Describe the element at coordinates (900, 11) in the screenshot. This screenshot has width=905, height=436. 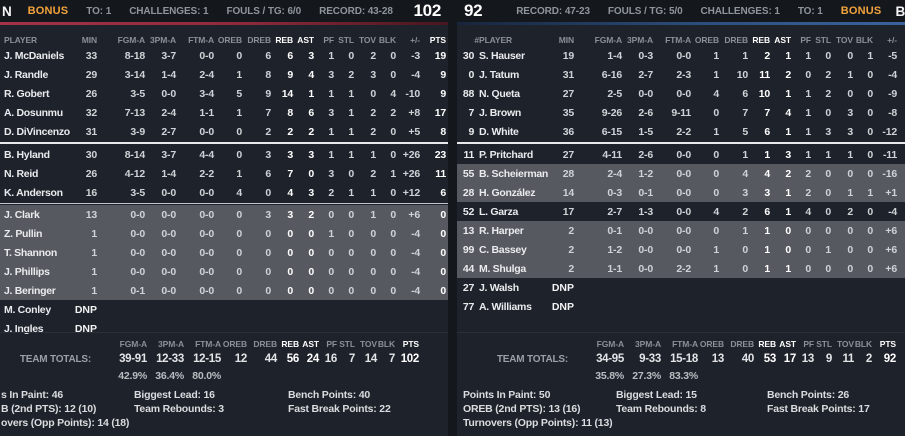
I see `team-abbr-right: B` at that location.